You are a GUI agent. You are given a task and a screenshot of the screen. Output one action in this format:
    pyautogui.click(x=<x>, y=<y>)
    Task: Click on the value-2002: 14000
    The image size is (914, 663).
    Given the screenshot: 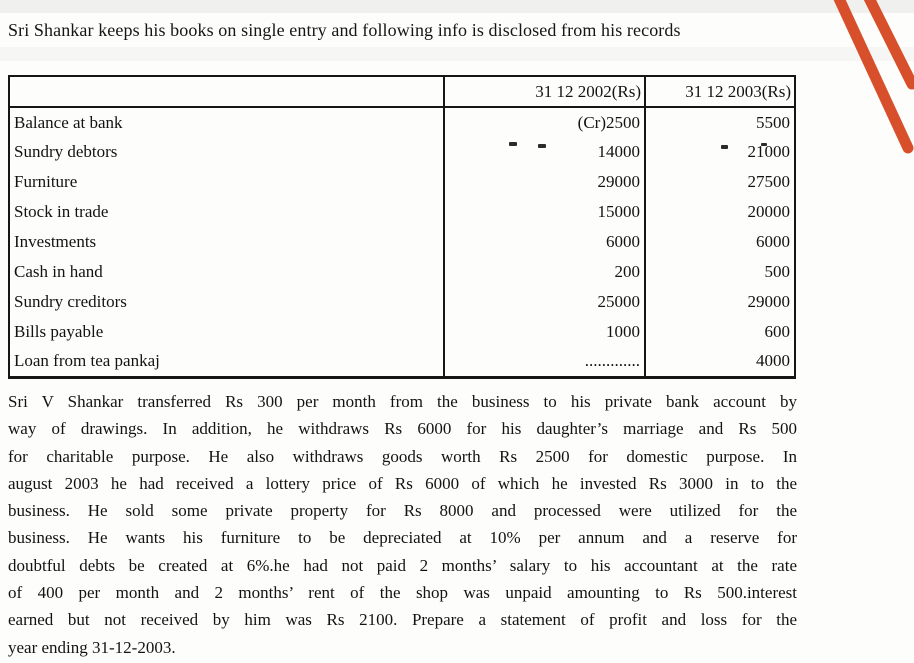 What is the action you would take?
    pyautogui.click(x=544, y=152)
    